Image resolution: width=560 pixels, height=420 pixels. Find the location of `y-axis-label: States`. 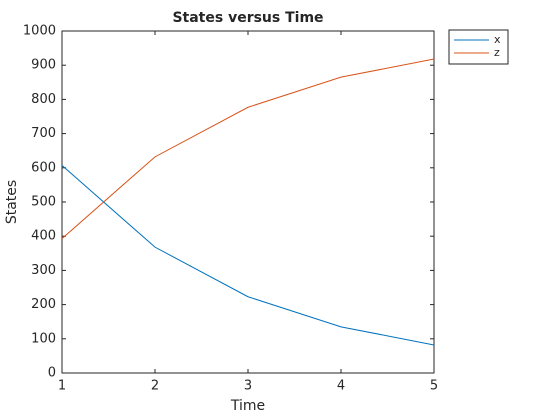

y-axis-label: States is located at coordinates (12, 202).